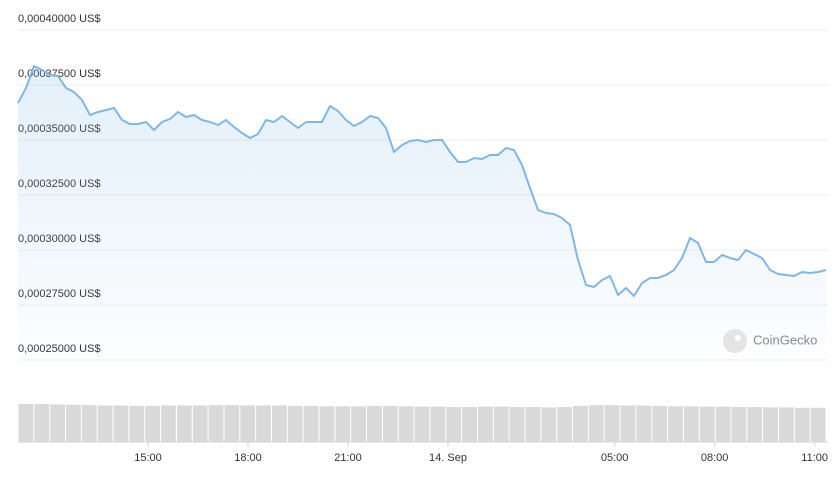 The image size is (836, 480). I want to click on x-tick-label: 21:00, so click(348, 458).